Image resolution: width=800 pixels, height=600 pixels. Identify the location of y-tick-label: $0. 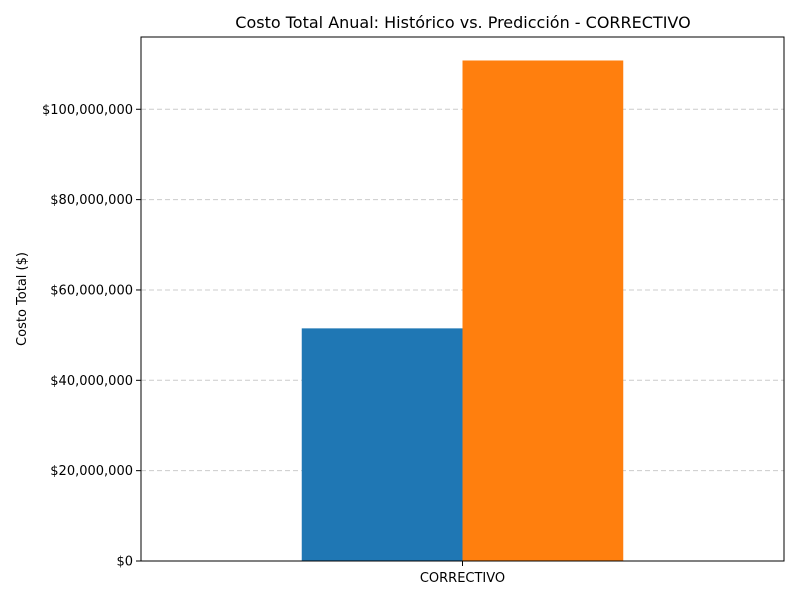
(124, 562).